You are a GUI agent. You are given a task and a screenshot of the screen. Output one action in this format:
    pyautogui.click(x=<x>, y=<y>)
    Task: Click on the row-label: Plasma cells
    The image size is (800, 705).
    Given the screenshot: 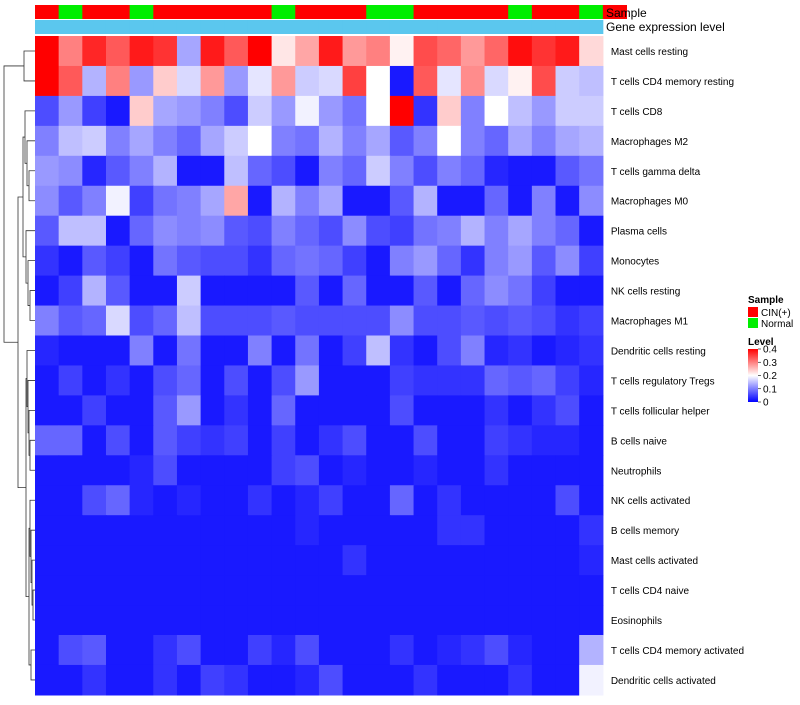 What is the action you would take?
    pyautogui.click(x=639, y=232)
    